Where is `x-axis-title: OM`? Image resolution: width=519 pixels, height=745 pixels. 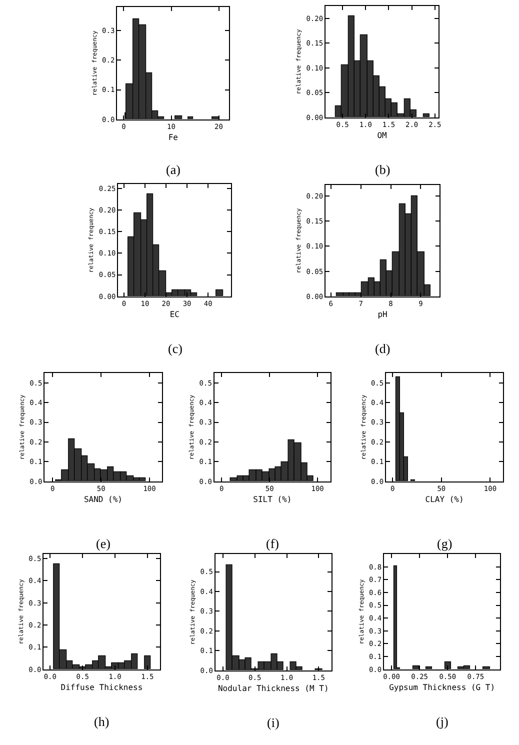 x-axis-title: OM is located at coordinates (382, 135).